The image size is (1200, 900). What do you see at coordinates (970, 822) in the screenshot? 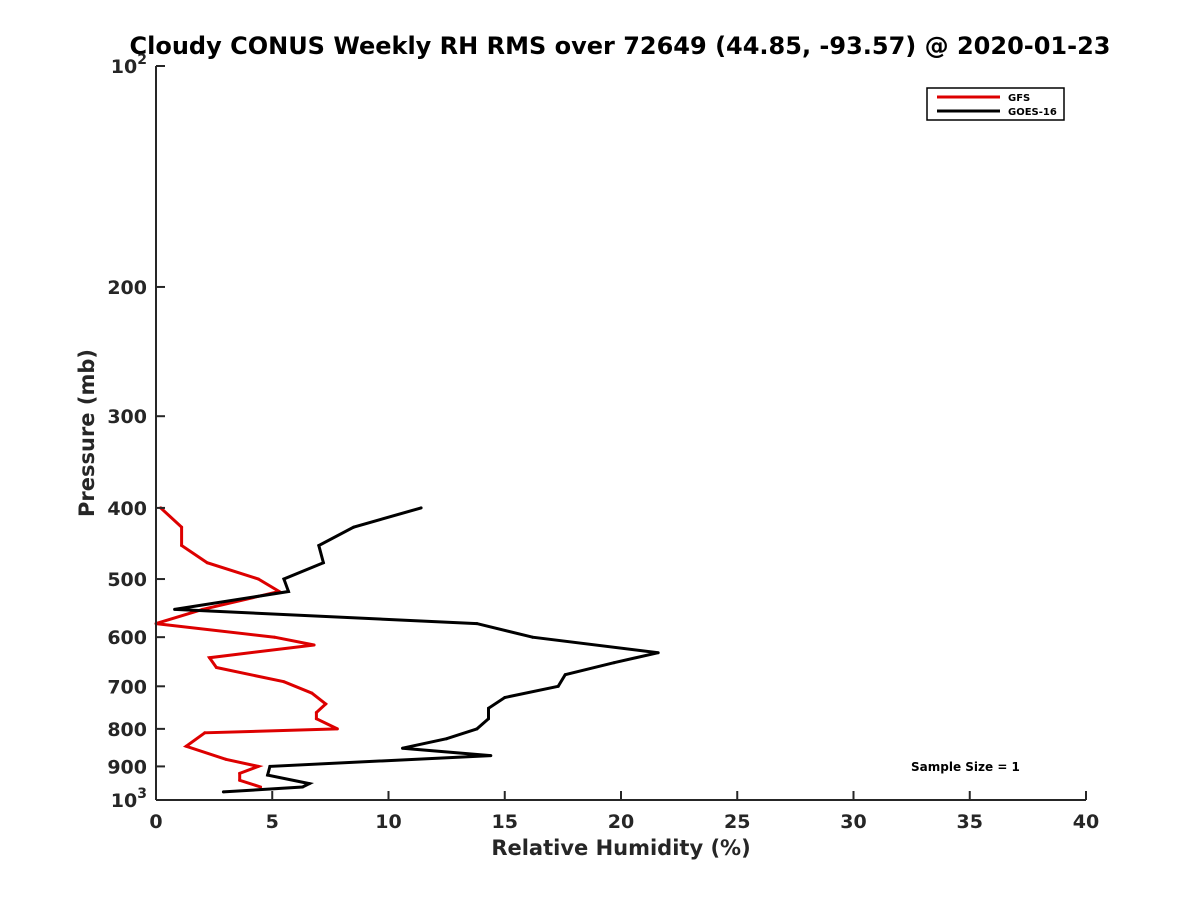
I see `x-tick-label: 35` at bounding box center [970, 822].